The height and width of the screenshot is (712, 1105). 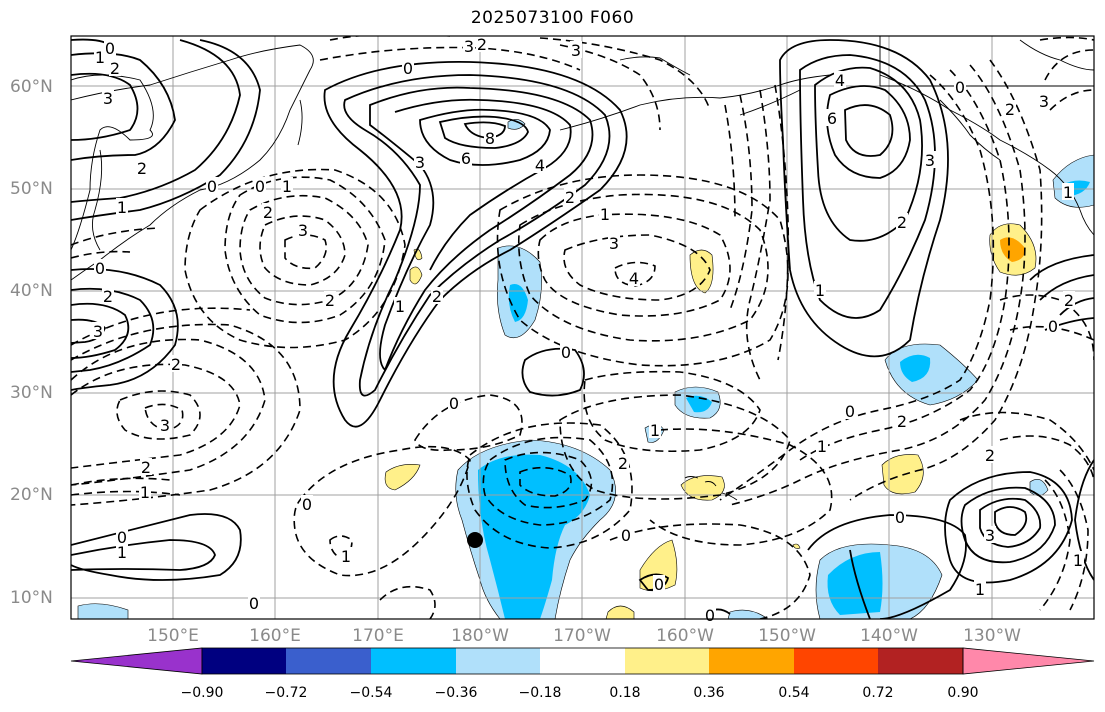 I want to click on colorbar-frame, so click(x=582, y=661).